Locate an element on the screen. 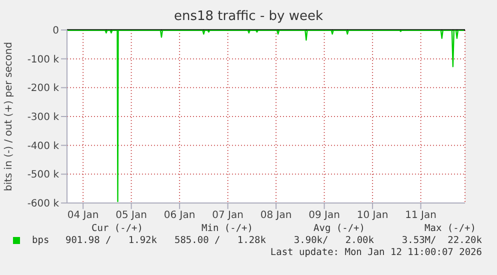  x-tick-label: 10 Jan is located at coordinates (372, 216).